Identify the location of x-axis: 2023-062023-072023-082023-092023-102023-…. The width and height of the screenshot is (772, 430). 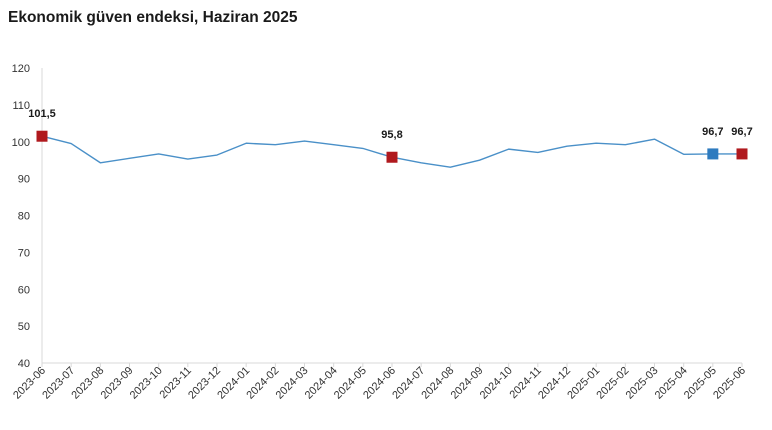
(379, 382).